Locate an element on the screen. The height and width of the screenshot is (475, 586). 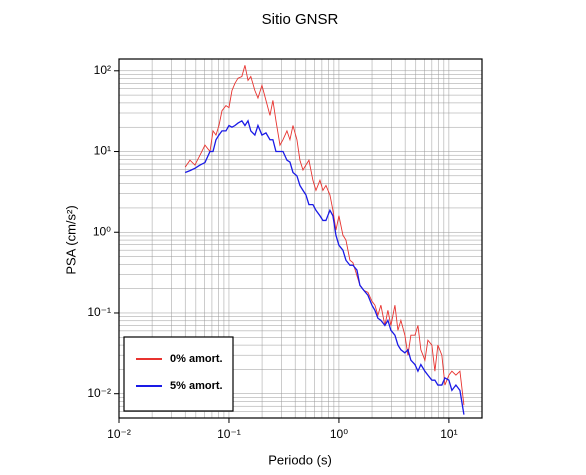
y-tick-label: 10⁰ is located at coordinates (102, 231).